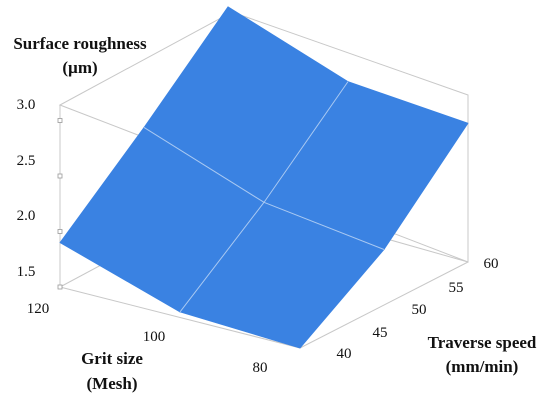 This screenshot has height=400, width=550. What do you see at coordinates (79, 67) in the screenshot?
I see `z-axis-title-line2: (µm)` at bounding box center [79, 67].